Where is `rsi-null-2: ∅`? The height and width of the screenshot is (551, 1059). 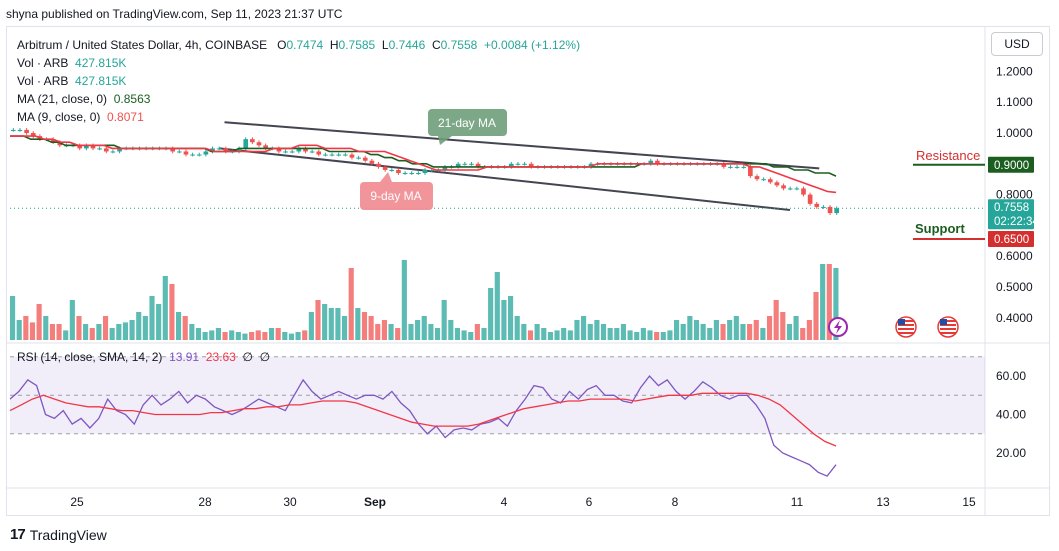
rsi-null-2: ∅ is located at coordinates (265, 357).